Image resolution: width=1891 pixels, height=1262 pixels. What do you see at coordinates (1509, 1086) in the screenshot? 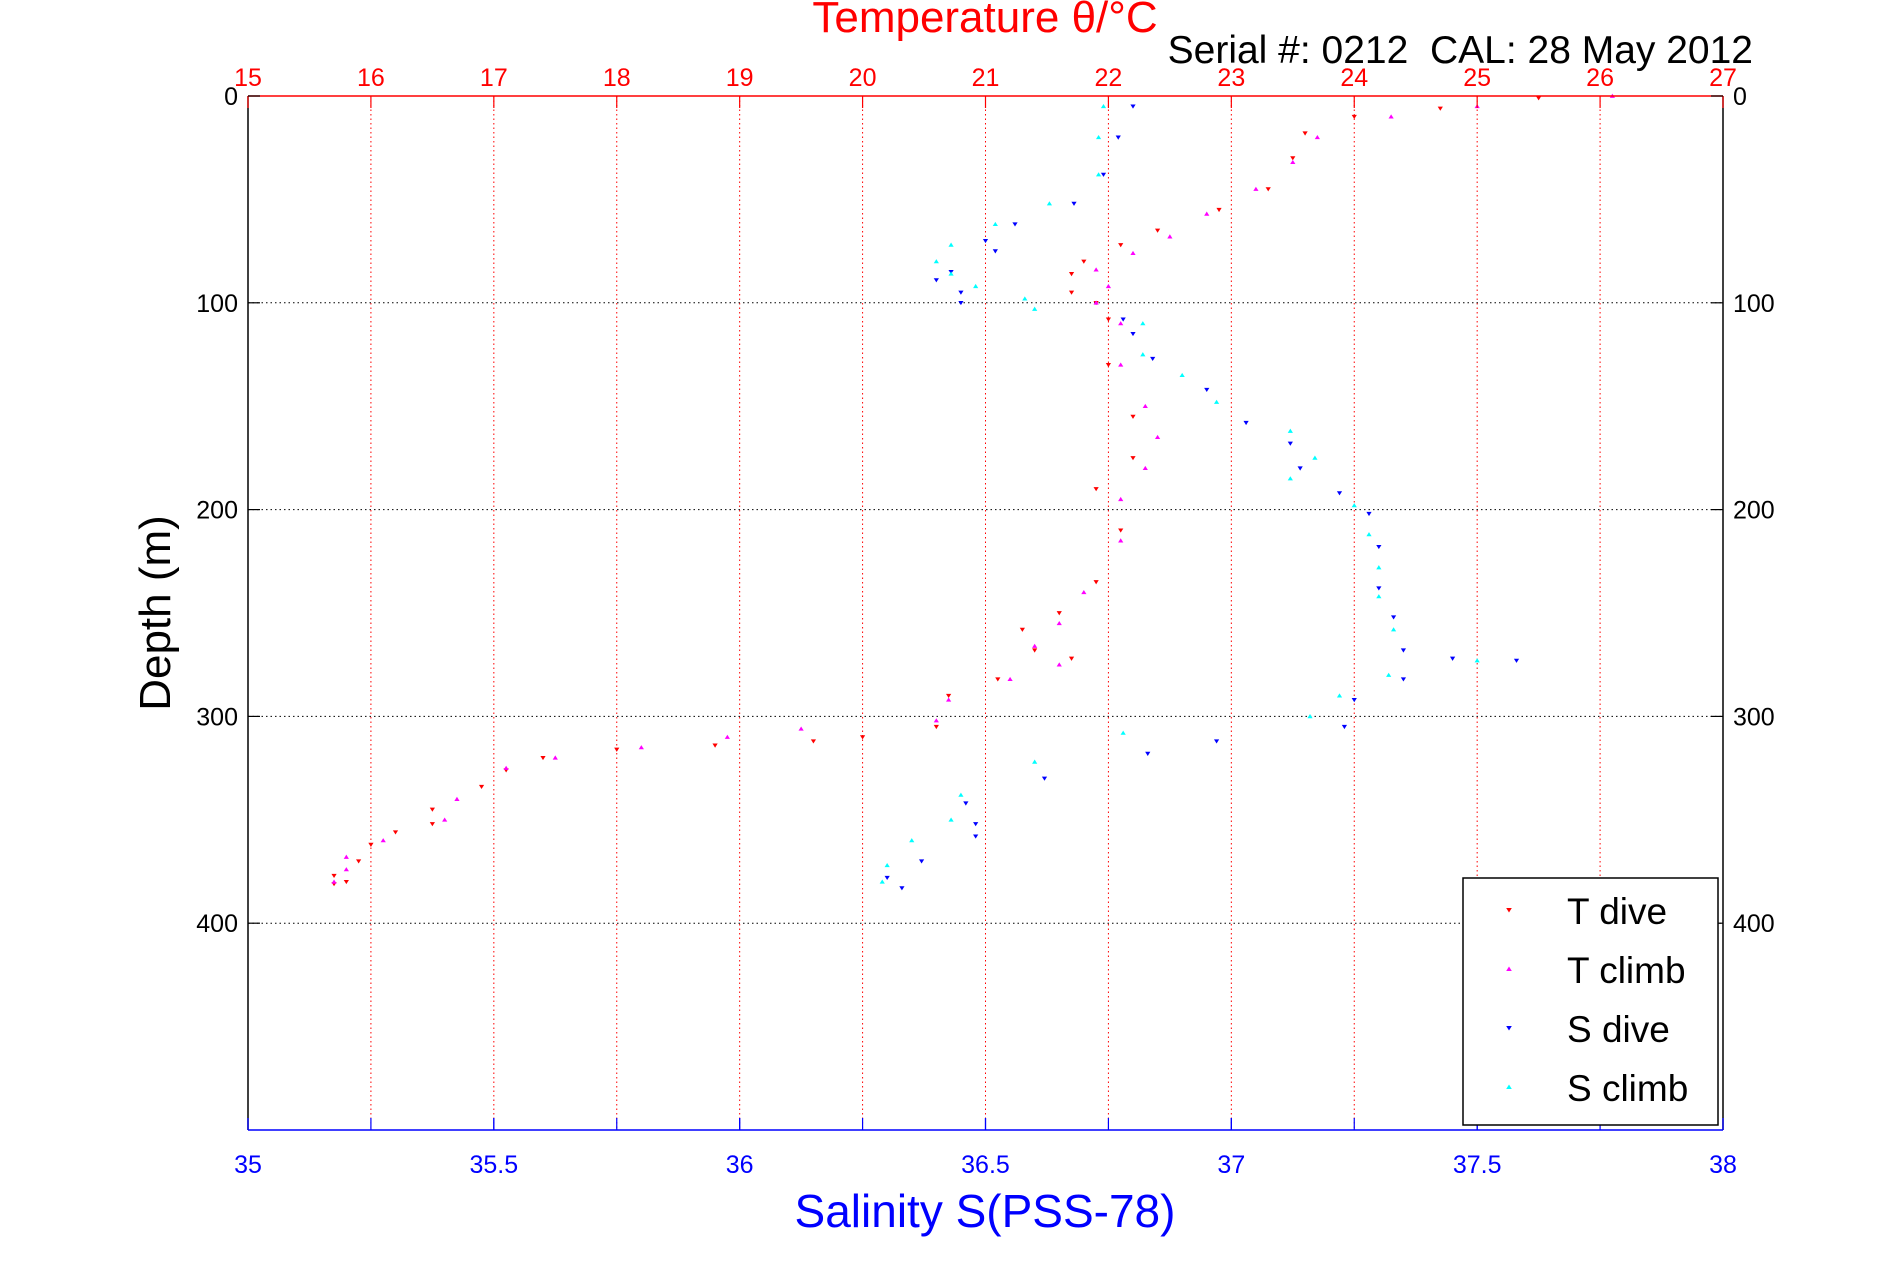
I see `legend-marker` at bounding box center [1509, 1086].